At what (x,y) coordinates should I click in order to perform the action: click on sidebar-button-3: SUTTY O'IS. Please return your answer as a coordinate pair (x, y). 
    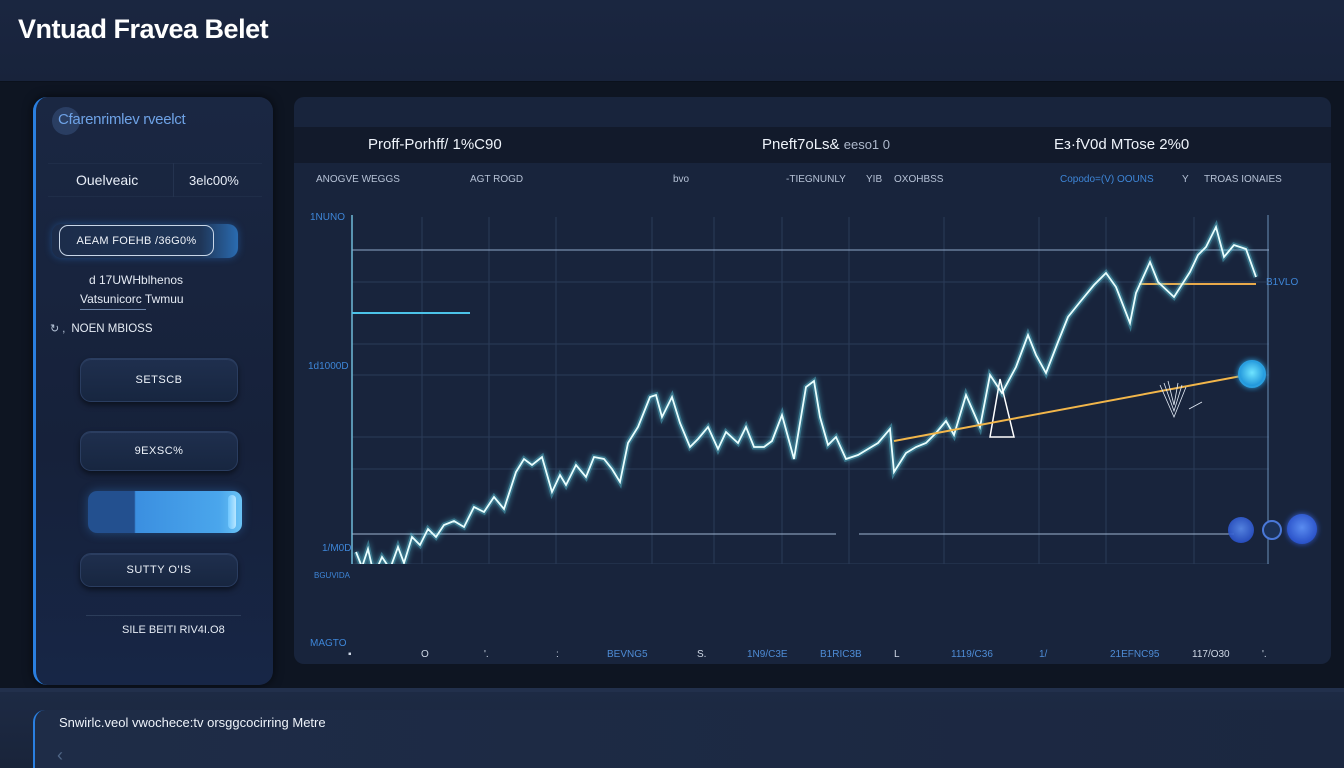
    Looking at the image, I should click on (159, 570).